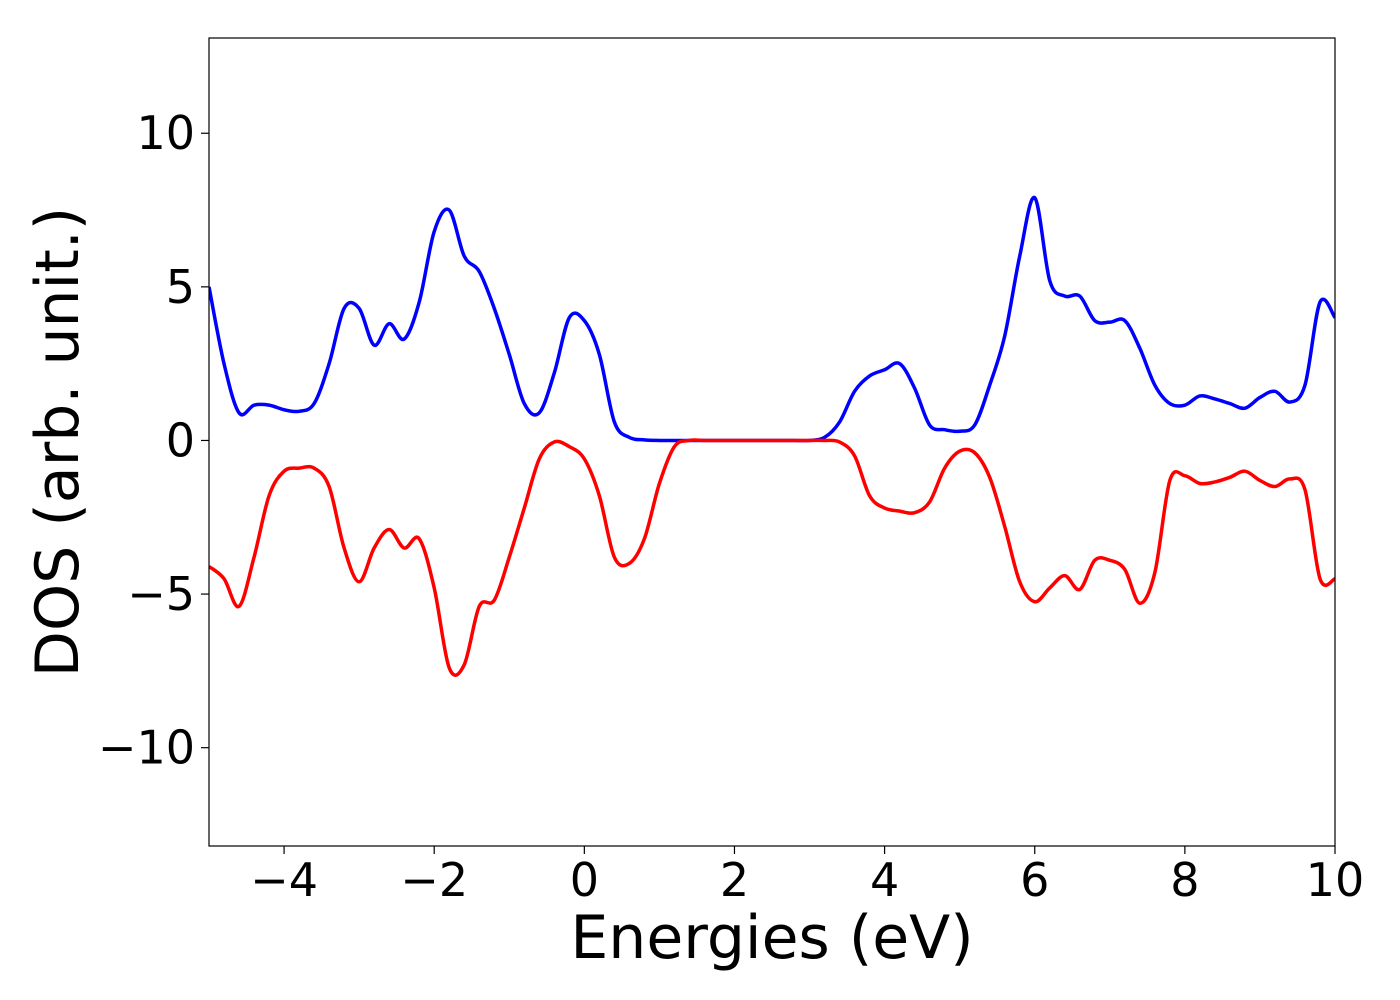  Describe the element at coordinates (584, 880) in the screenshot. I see `x-tick-label: 0` at that location.